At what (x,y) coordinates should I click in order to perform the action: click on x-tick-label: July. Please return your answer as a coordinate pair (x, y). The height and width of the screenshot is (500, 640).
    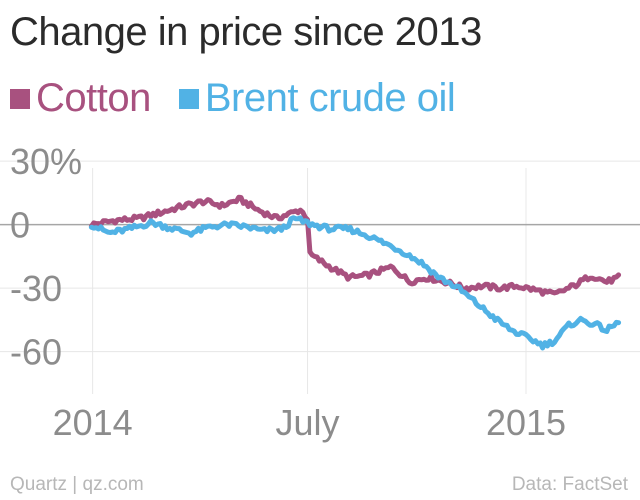
    Looking at the image, I should click on (308, 422).